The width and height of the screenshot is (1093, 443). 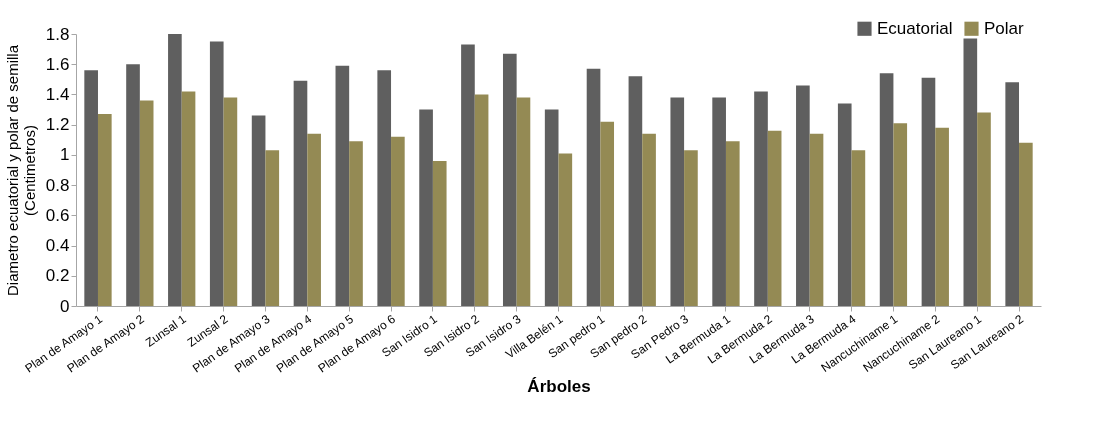 What do you see at coordinates (57, 125) in the screenshot?
I see `y-tick-label: 1.2` at bounding box center [57, 125].